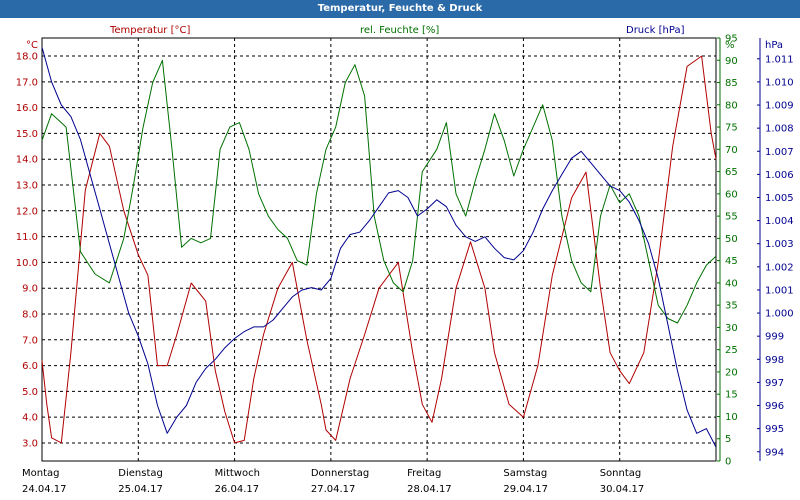  Describe the element at coordinates (774, 337) in the screenshot. I see `pressure-tick-label: 999` at that location.